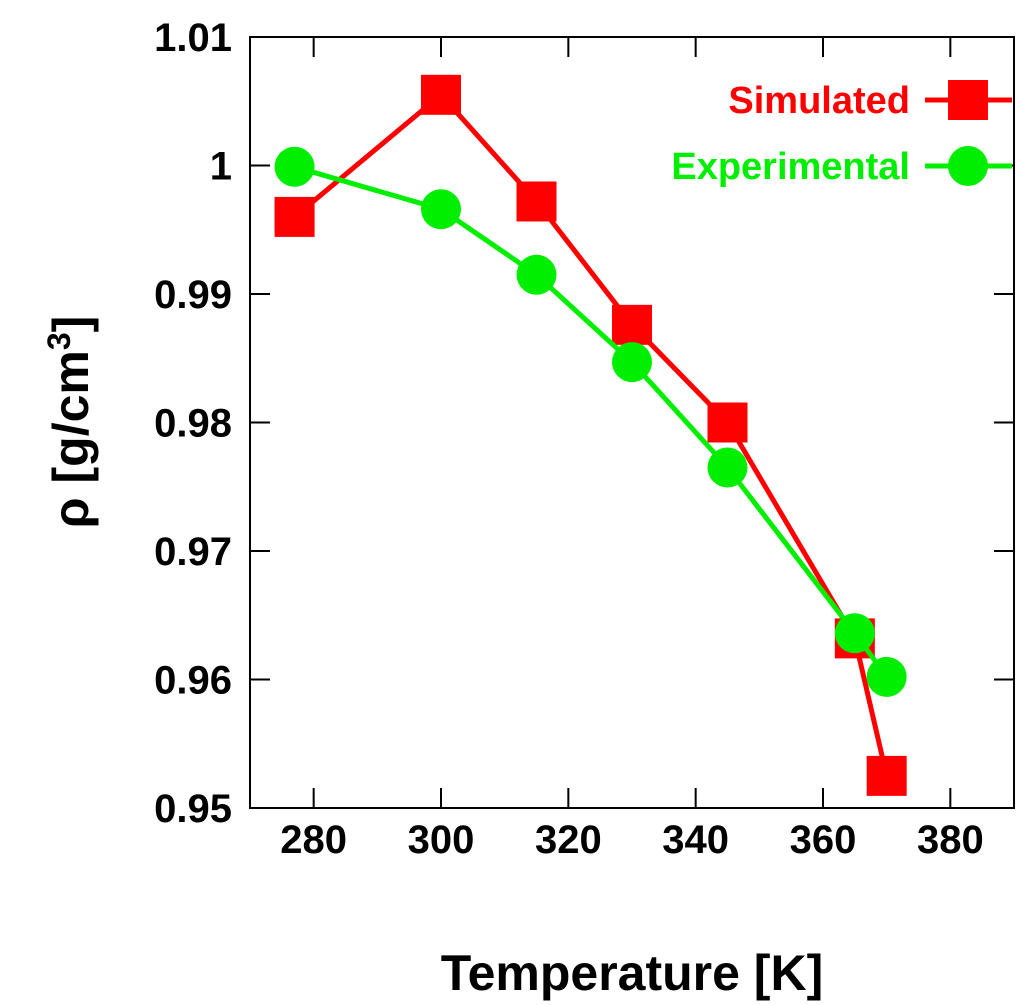 Image resolution: width=1019 pixels, height=1005 pixels. What do you see at coordinates (313, 840) in the screenshot?
I see `x-tick-label: 280` at bounding box center [313, 840].